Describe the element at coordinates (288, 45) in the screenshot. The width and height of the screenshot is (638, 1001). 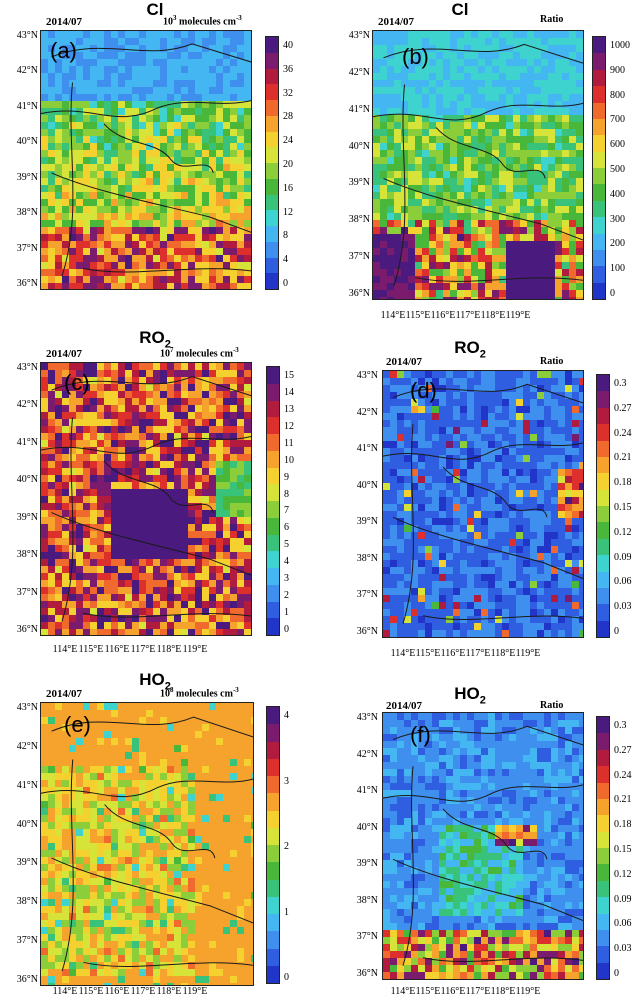
I see `colorbar-tick-label: 40` at that location.